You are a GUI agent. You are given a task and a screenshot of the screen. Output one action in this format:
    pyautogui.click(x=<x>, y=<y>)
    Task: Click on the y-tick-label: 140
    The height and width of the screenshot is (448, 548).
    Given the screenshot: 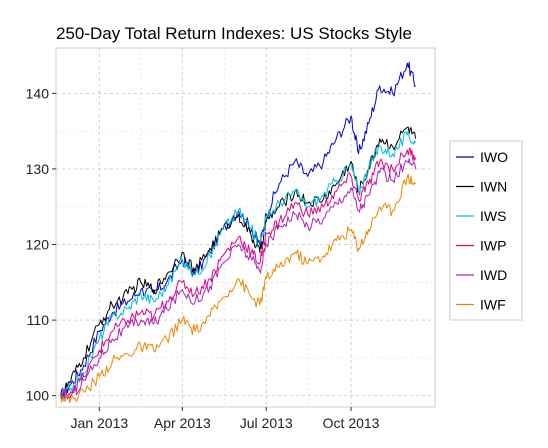 What is the action you would take?
    pyautogui.click(x=38, y=93)
    